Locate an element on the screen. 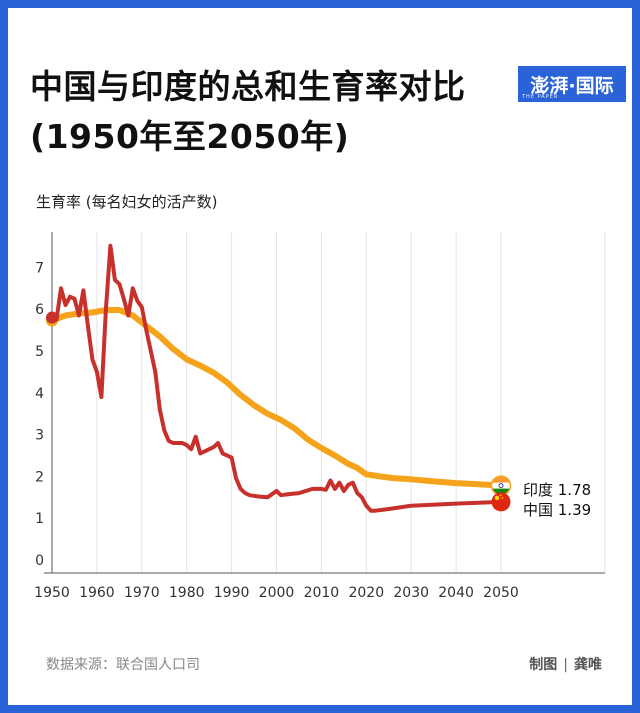 Image resolution: width=640 pixels, height=713 pixels. x-tick-label-2010: 2010 is located at coordinates (322, 593).